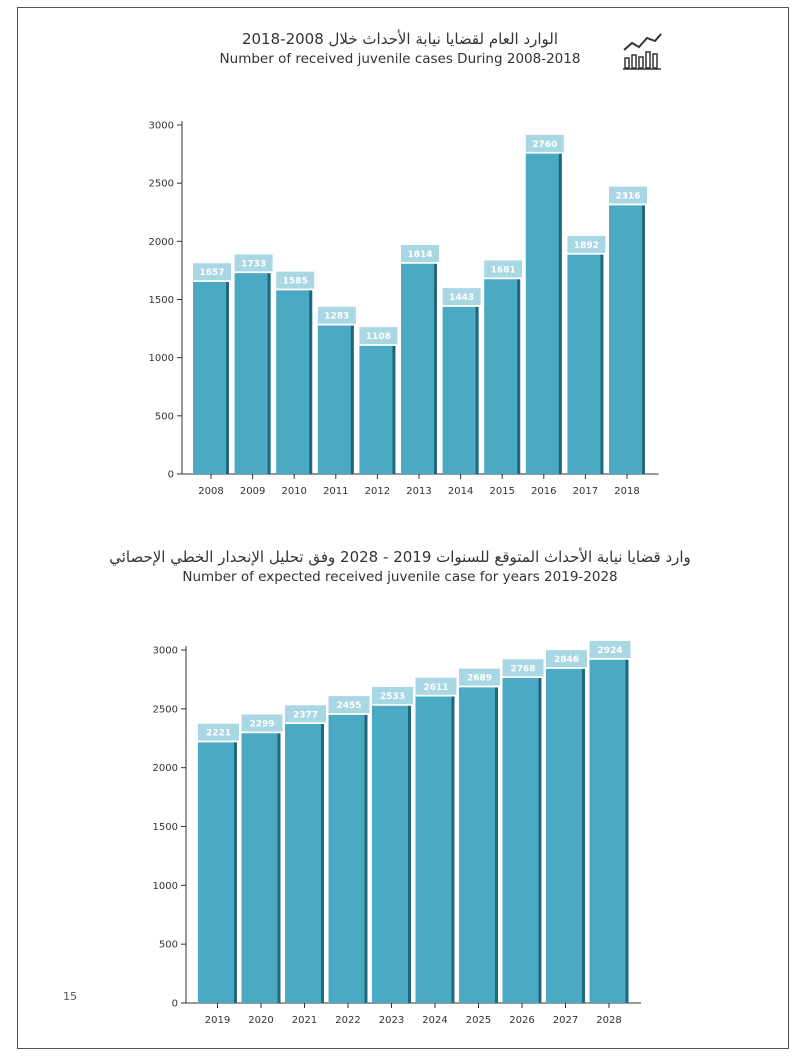 The image size is (800, 1058). Describe the element at coordinates (522, 669) in the screenshot. I see `chart2-data-label: 2768` at that location.